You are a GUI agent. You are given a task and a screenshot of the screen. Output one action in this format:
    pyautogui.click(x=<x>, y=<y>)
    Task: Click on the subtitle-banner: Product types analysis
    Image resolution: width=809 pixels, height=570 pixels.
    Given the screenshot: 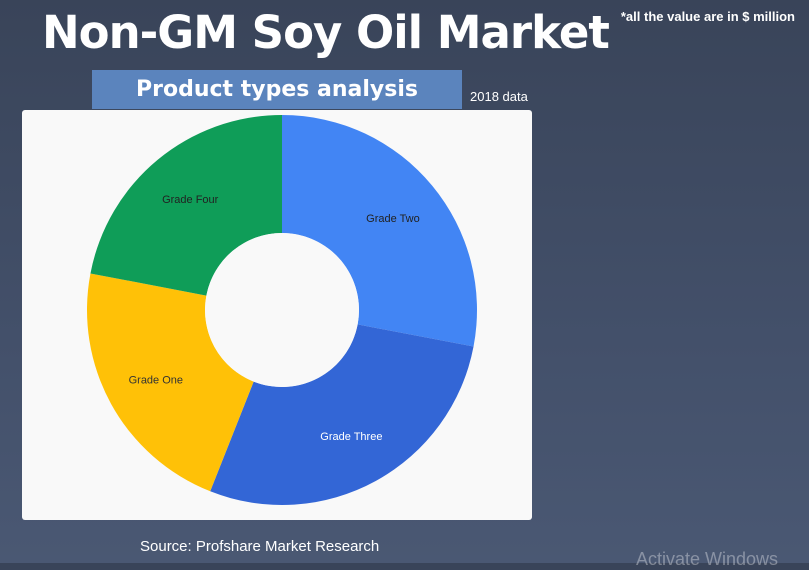 What is the action you would take?
    pyautogui.click(x=277, y=89)
    